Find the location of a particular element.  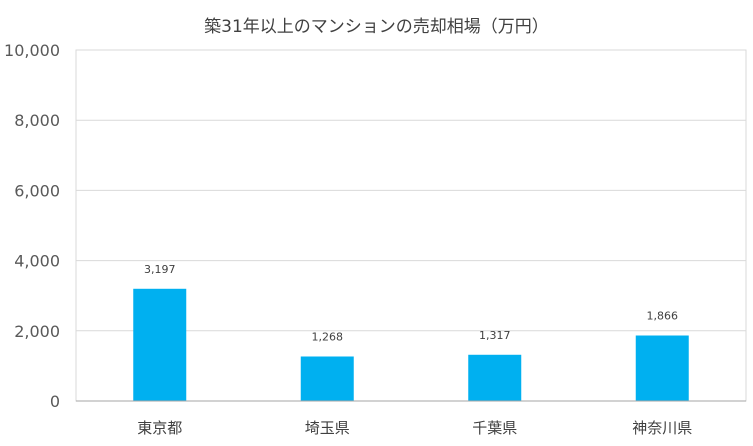

y-tick-label: 10,000 is located at coordinates (32, 50).